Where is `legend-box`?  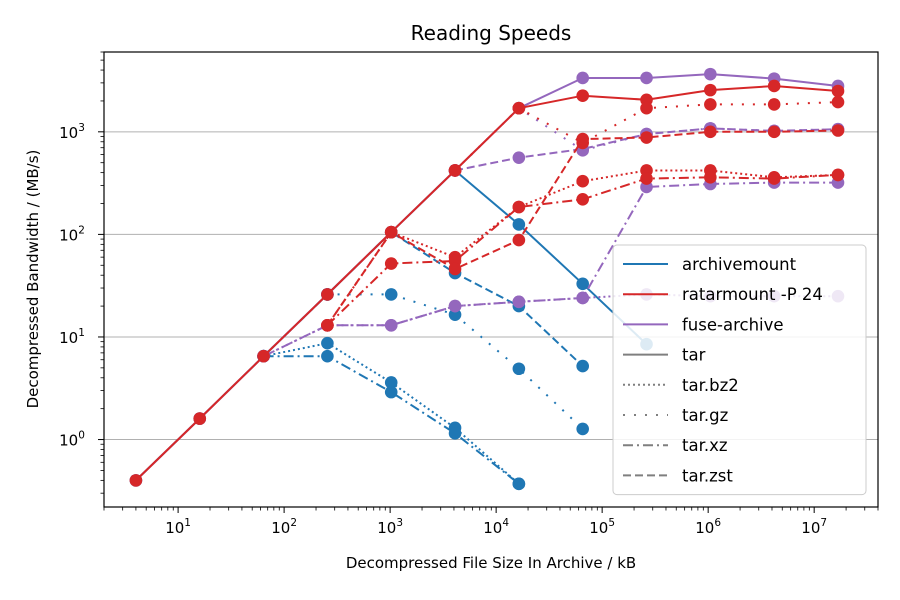
legend-box is located at coordinates (739, 370).